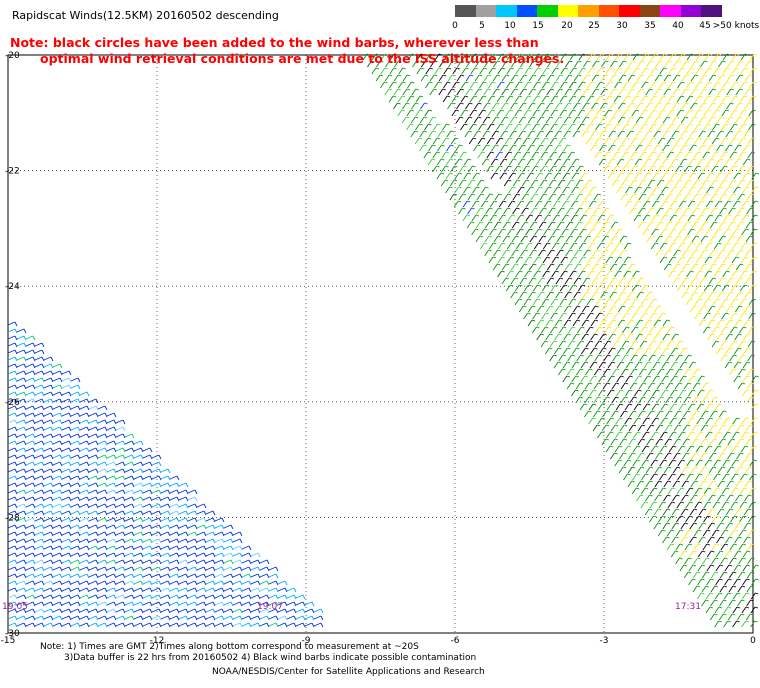  I want to click on colorbar-label: 15, so click(538, 26).